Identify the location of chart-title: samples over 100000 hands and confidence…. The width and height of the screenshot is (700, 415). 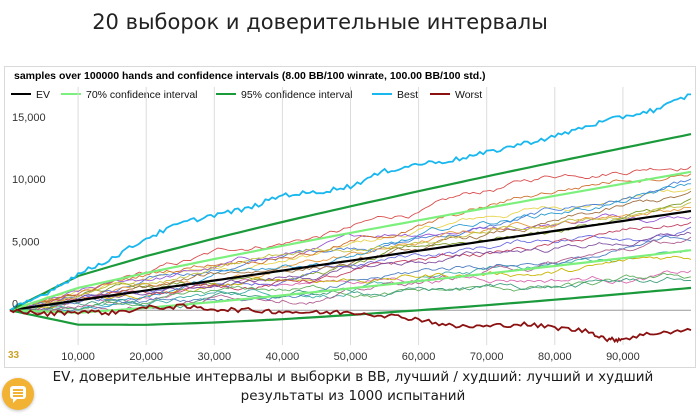
(250, 76).